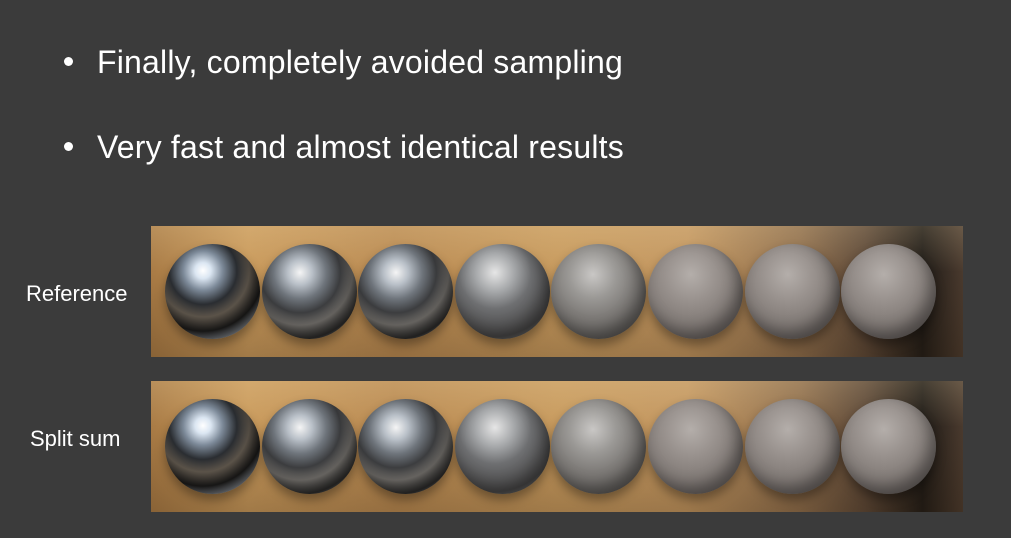 This screenshot has height=538, width=1011. What do you see at coordinates (75, 438) in the screenshot?
I see `row-label-split-sum: Split sum` at bounding box center [75, 438].